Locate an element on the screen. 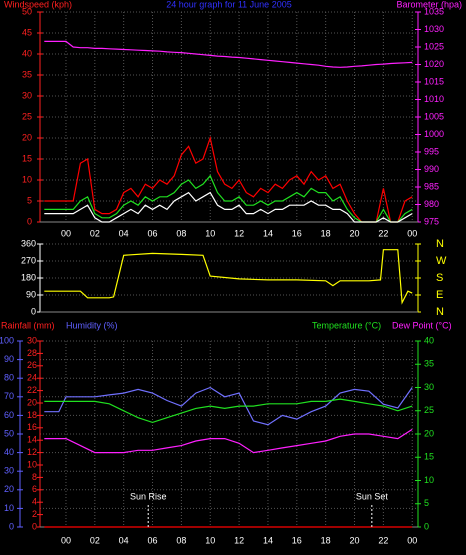 Image resolution: width=466 pixels, height=555 pixels. y-tick-label: 1020 is located at coordinates (434, 64).